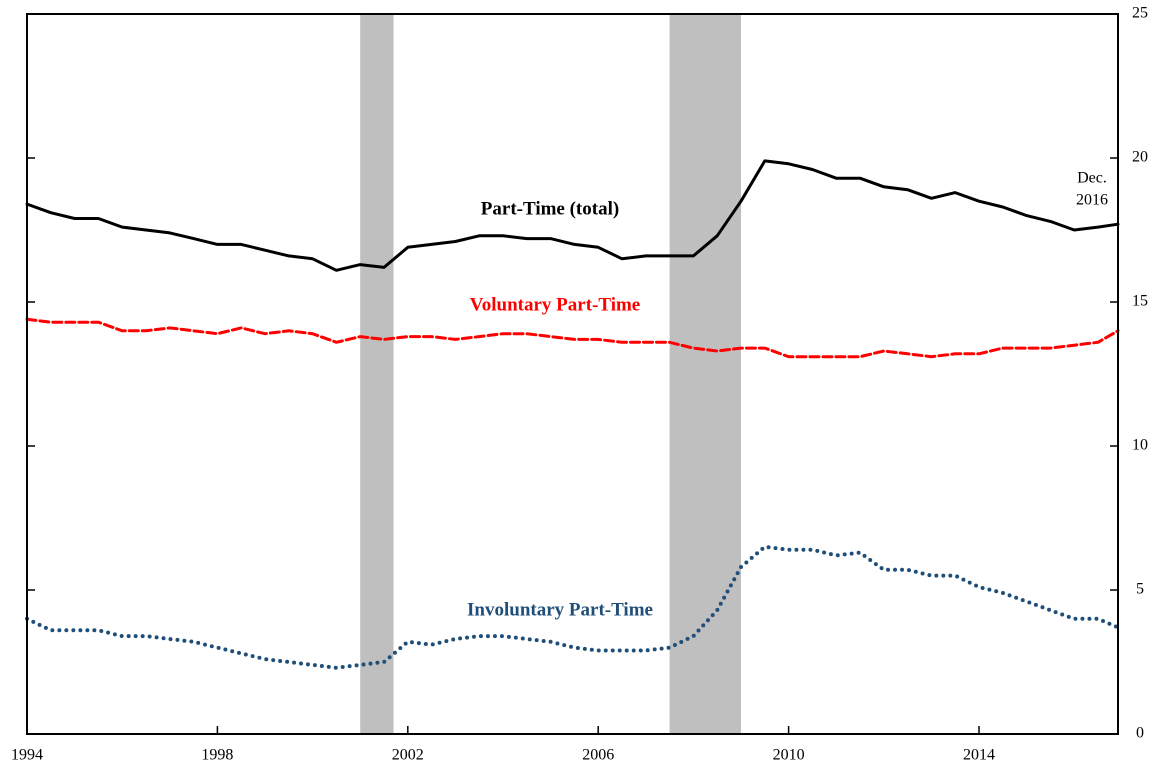  I want to click on x-tick-label: 2002, so click(408, 755).